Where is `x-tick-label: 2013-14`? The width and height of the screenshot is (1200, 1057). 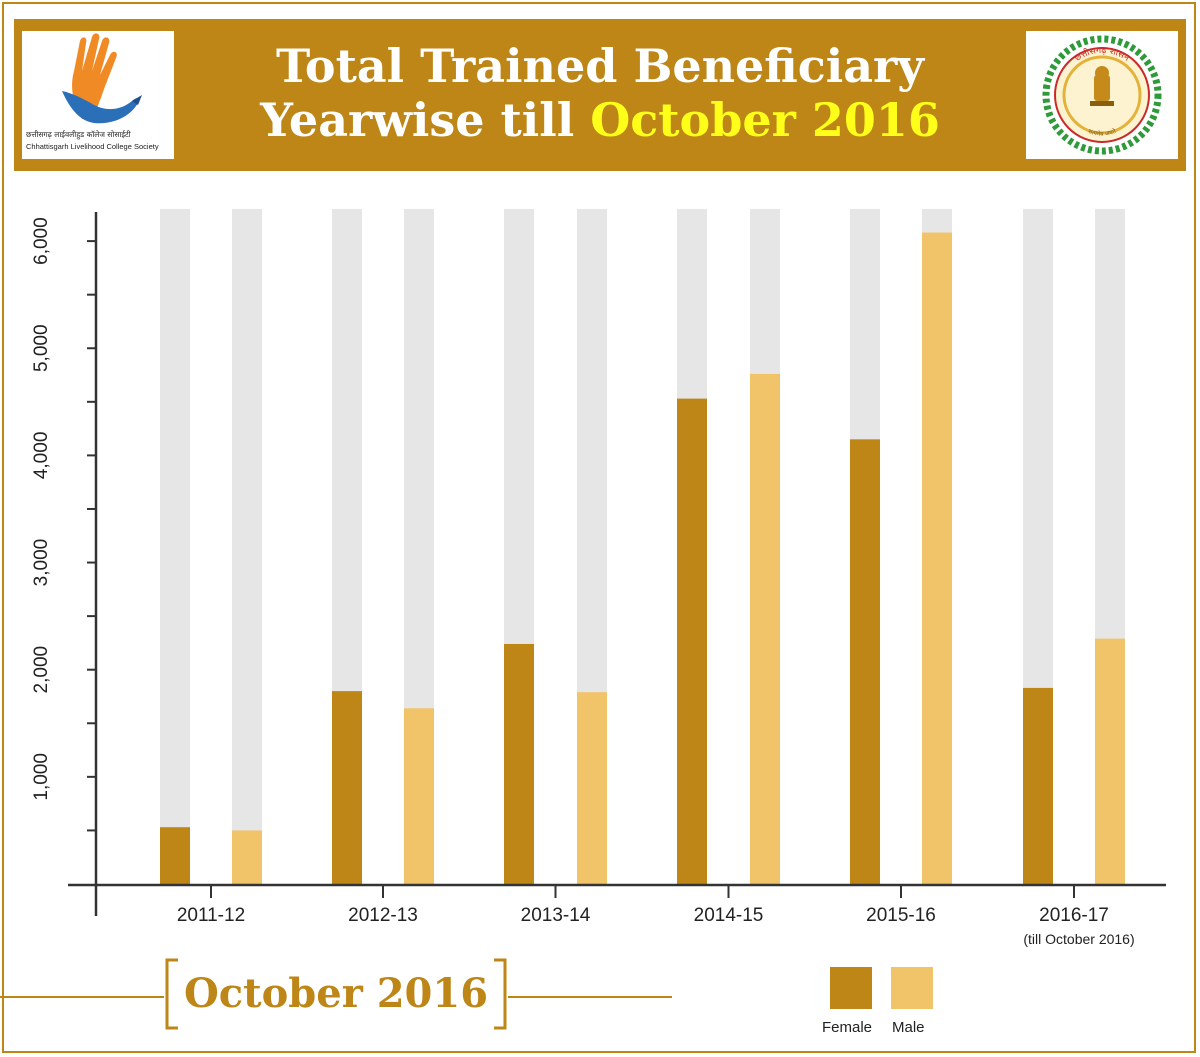 x-tick-label: 2013-14 is located at coordinates (556, 915).